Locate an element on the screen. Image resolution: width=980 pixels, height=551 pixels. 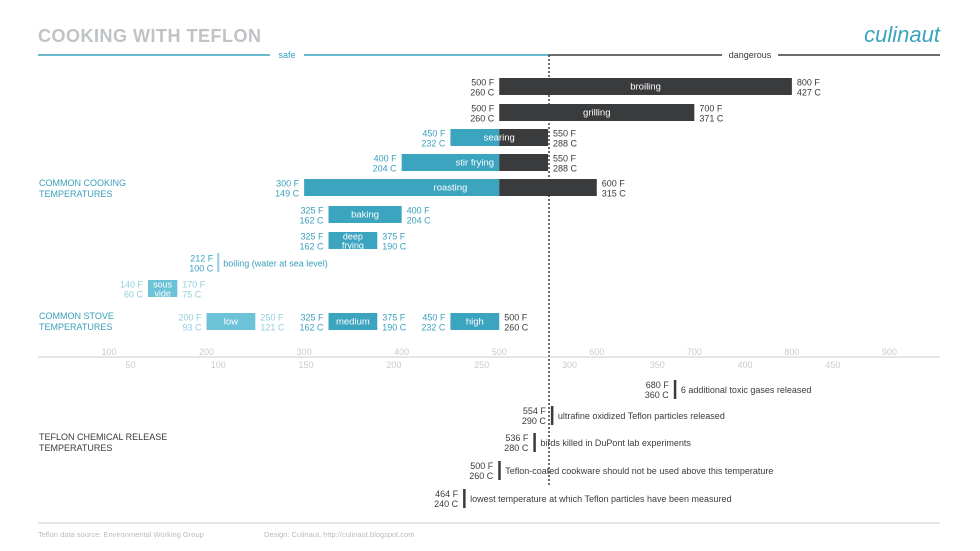
low-f-label: 140 F is located at coordinates (132, 285).